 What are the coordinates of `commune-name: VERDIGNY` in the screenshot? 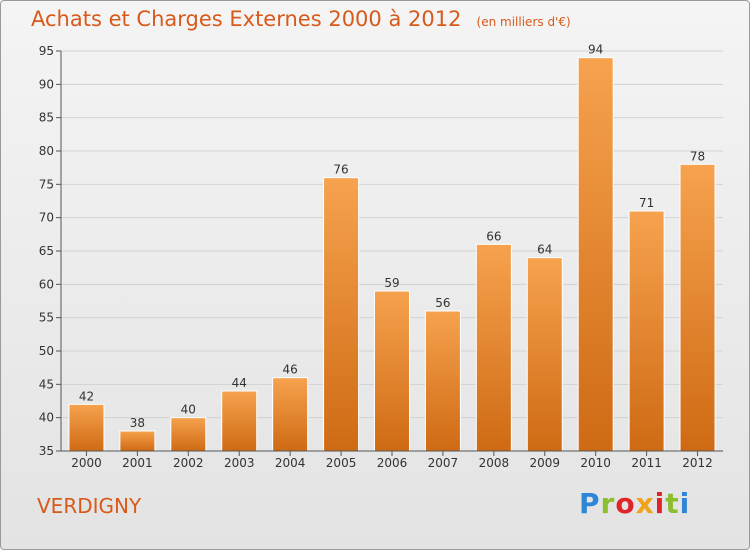 It's located at (89, 506).